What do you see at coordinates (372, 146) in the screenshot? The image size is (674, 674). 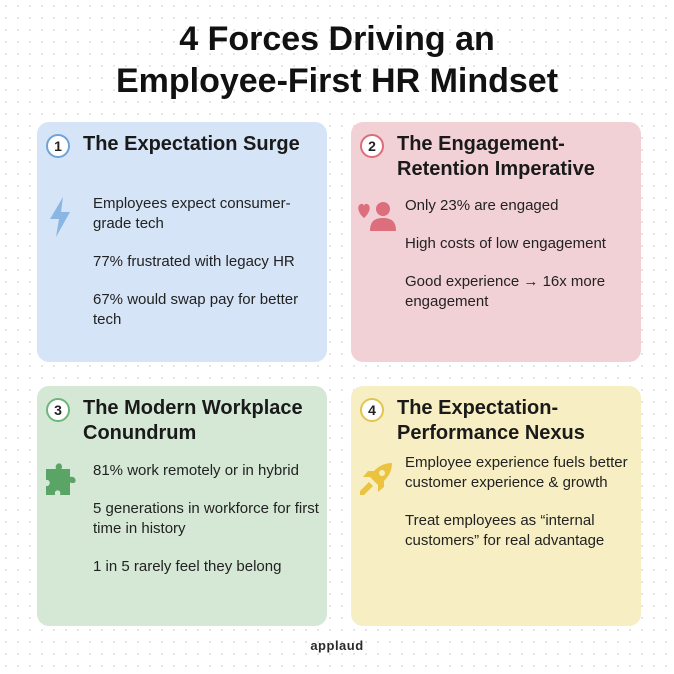 I see `card-number: 2` at bounding box center [372, 146].